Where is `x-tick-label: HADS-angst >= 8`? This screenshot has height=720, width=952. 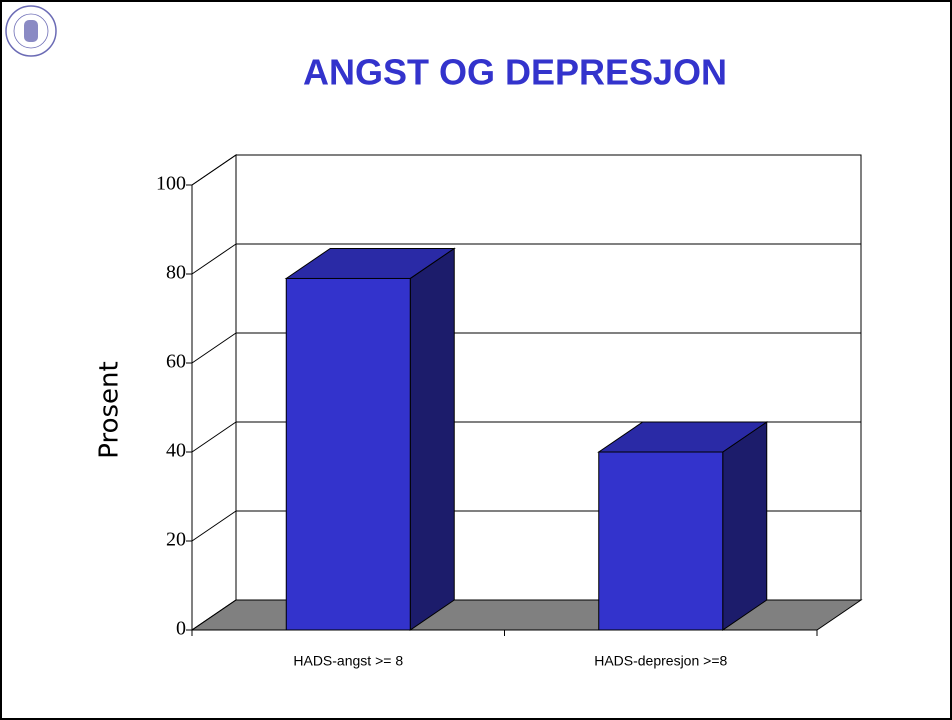
x-tick-label: HADS-angst >= 8 is located at coordinates (348, 661).